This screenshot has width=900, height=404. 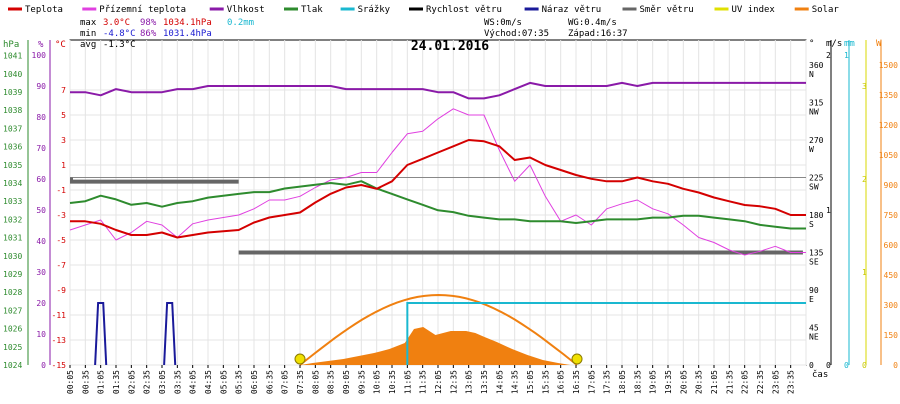 I want to click on axis-unit-hpa: hPa, so click(x=11, y=45).